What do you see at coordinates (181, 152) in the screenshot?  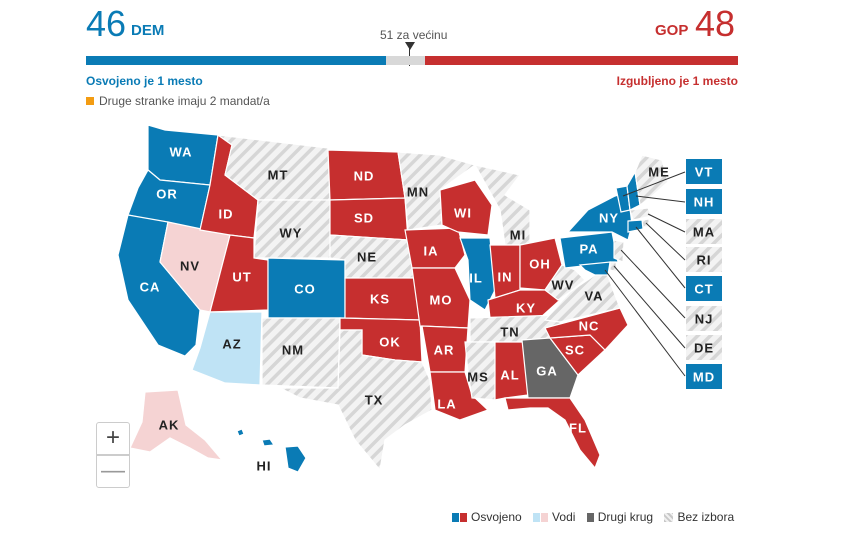 I see `label-WA: WA` at bounding box center [181, 152].